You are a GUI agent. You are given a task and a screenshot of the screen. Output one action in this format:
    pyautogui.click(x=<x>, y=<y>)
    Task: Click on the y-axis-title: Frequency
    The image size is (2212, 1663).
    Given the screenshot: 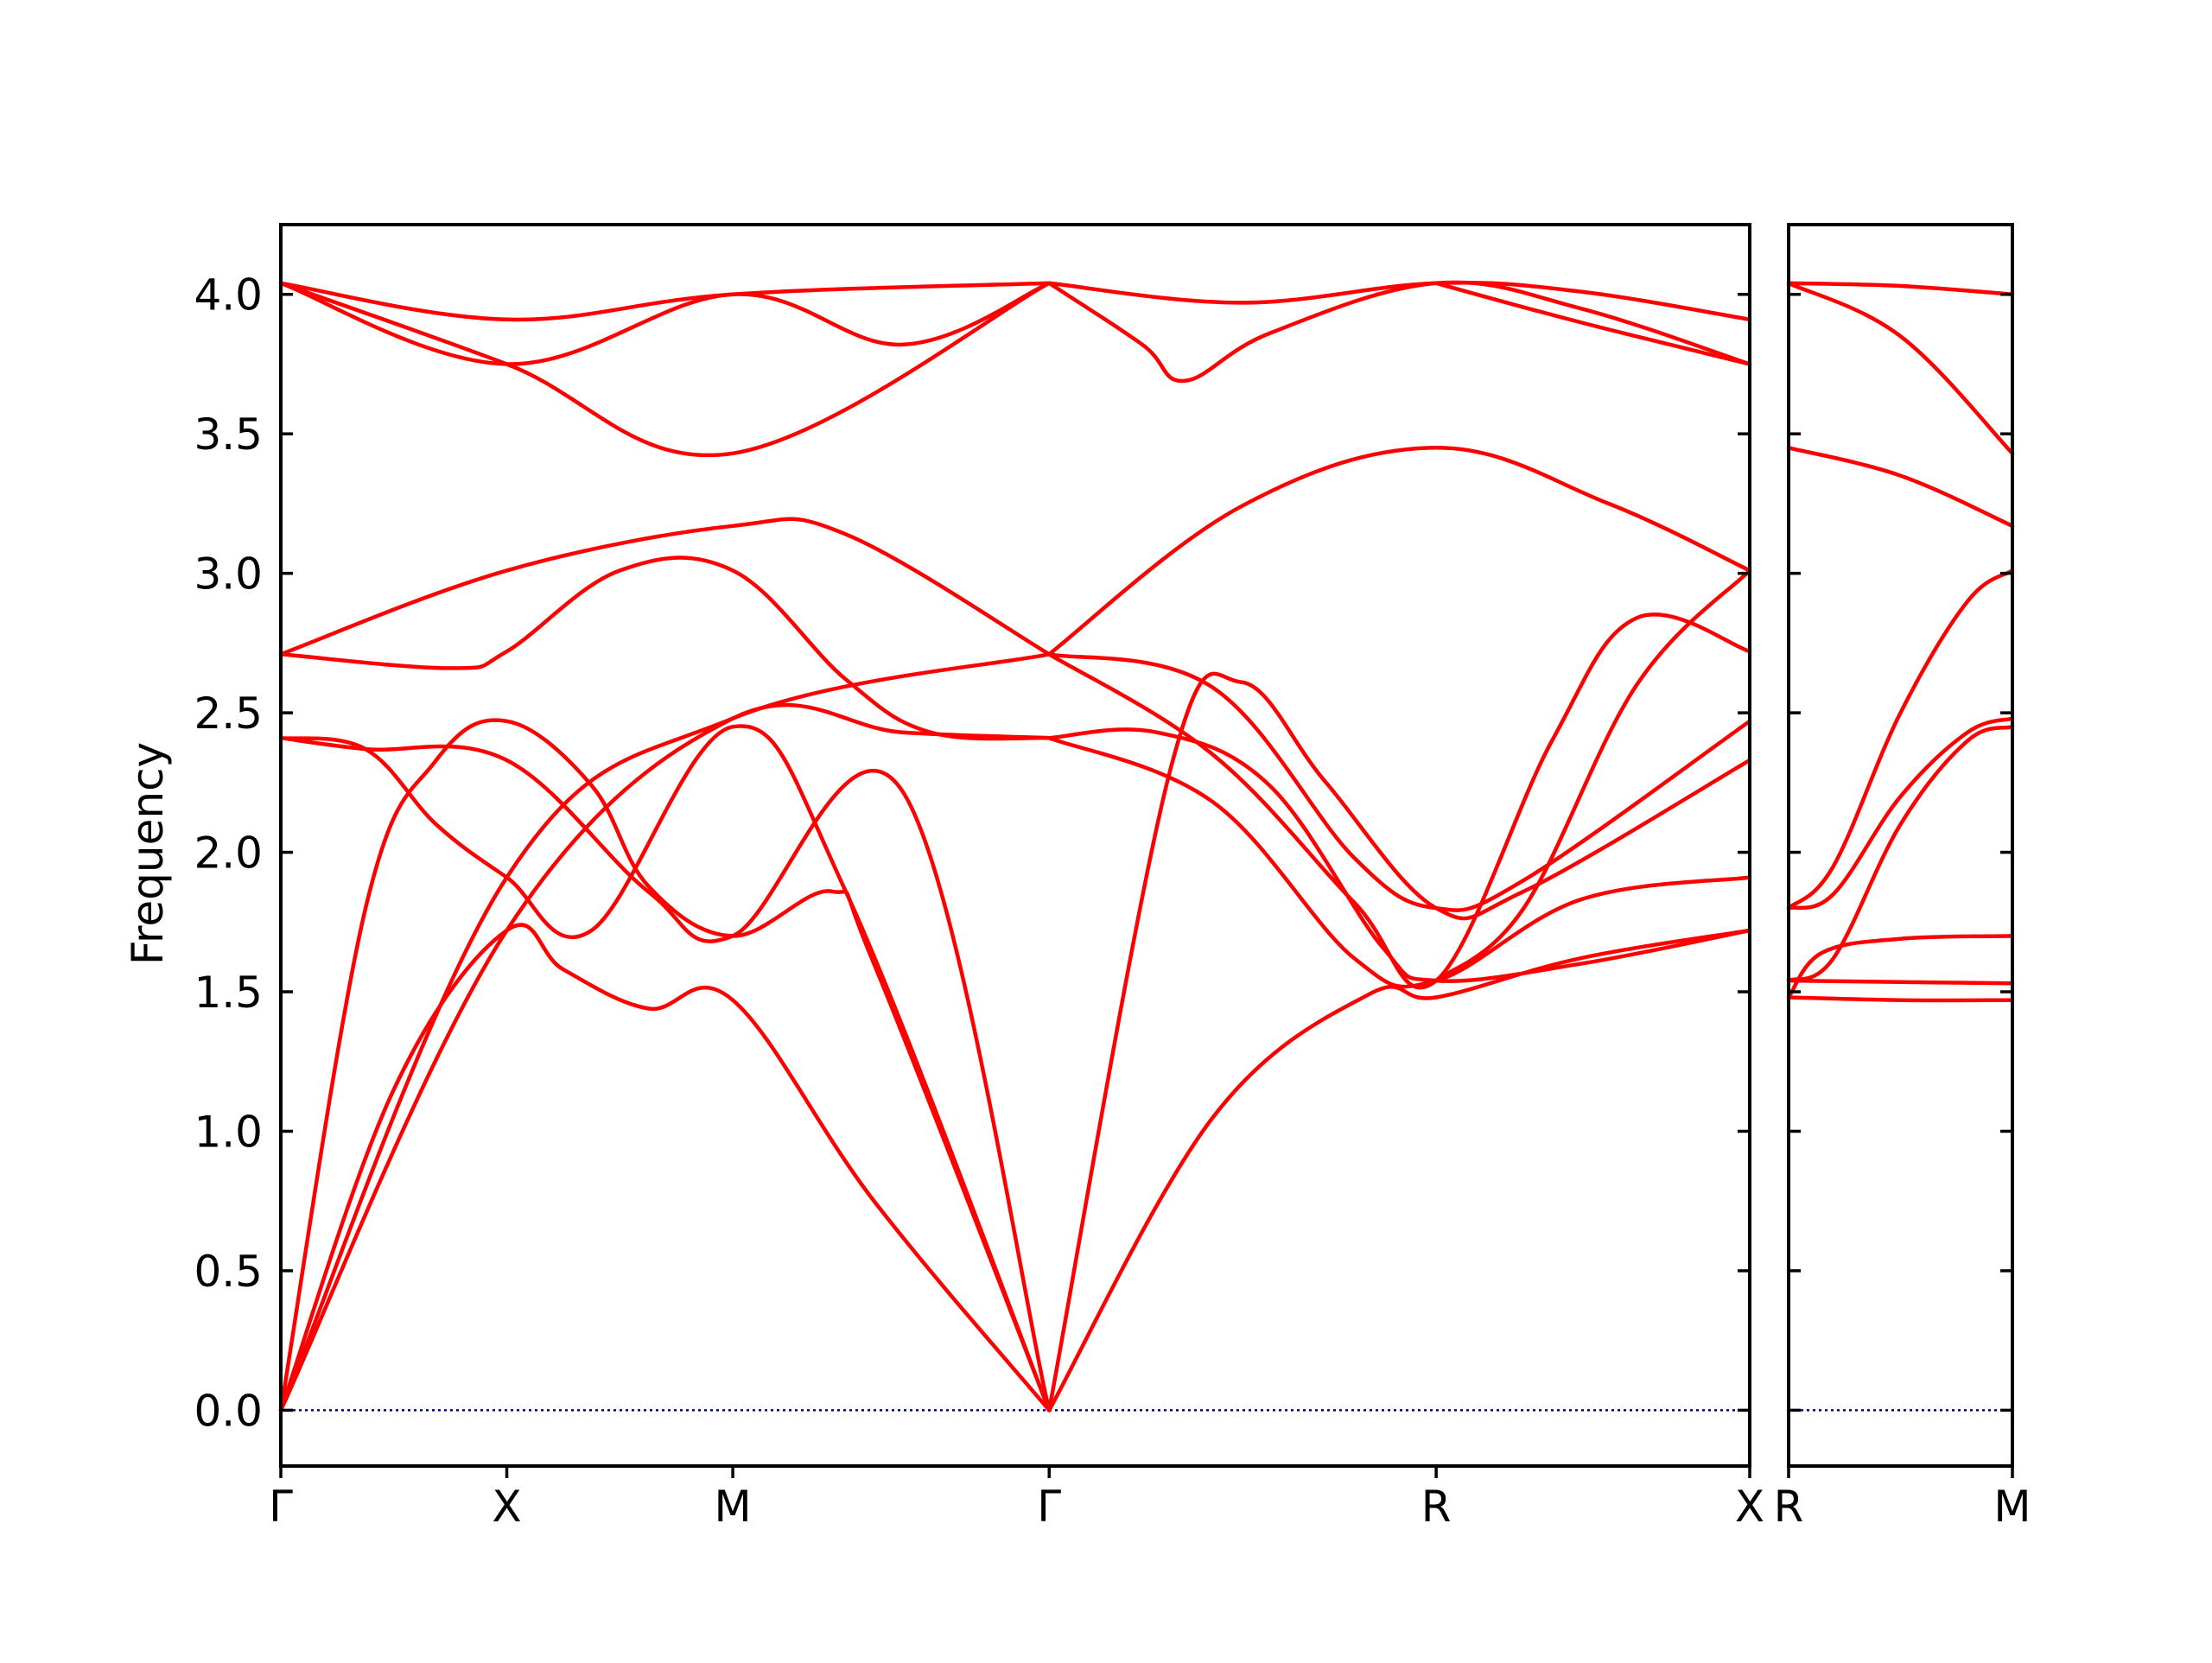 What is the action you would take?
    pyautogui.click(x=148, y=854)
    